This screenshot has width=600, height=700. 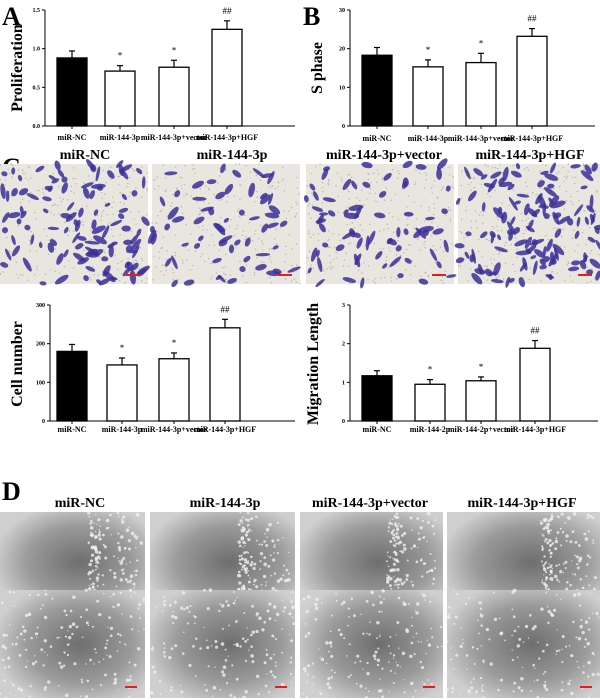 I want to click on scale-bar, so click(x=285, y=275).